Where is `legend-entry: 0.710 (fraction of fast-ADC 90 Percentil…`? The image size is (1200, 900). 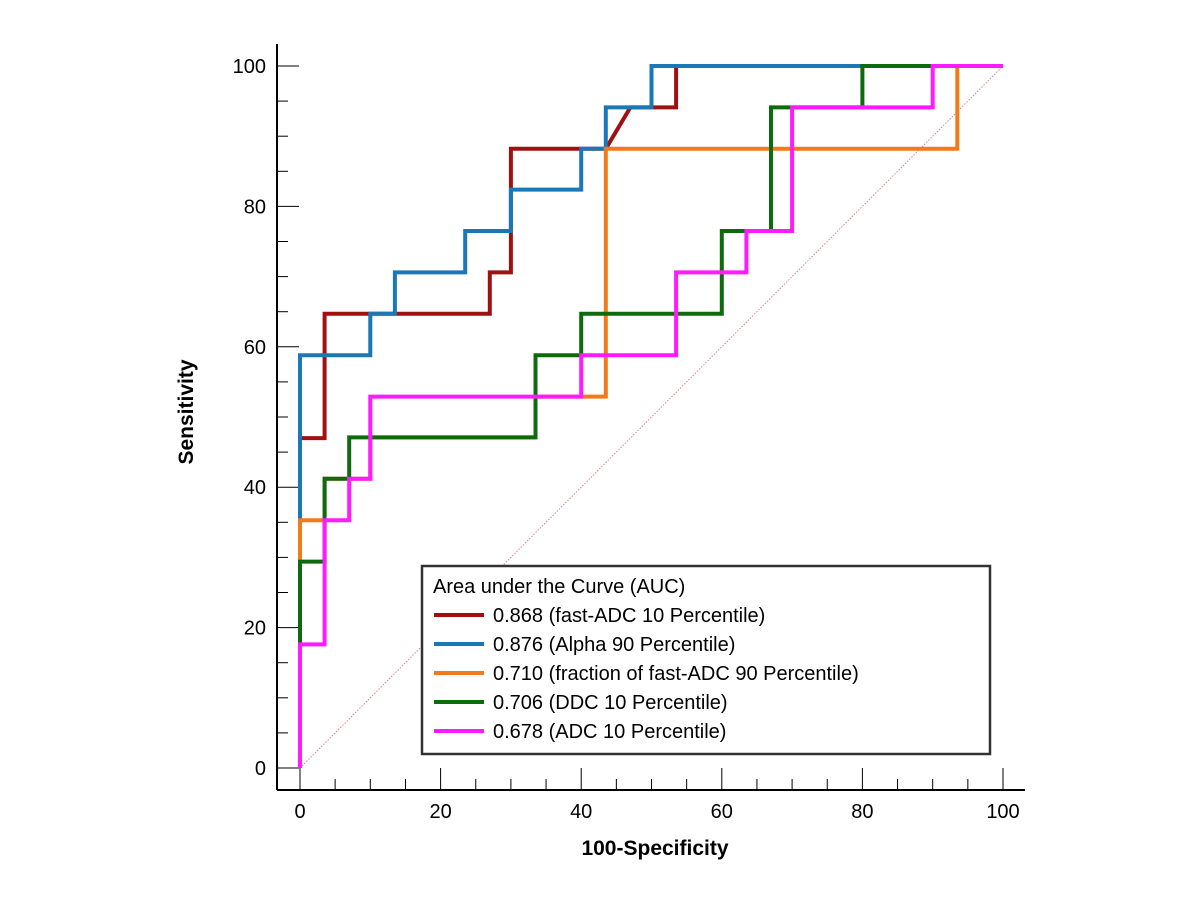 legend-entry: 0.710 (fraction of fast-ADC 90 Percentil… is located at coordinates (676, 674).